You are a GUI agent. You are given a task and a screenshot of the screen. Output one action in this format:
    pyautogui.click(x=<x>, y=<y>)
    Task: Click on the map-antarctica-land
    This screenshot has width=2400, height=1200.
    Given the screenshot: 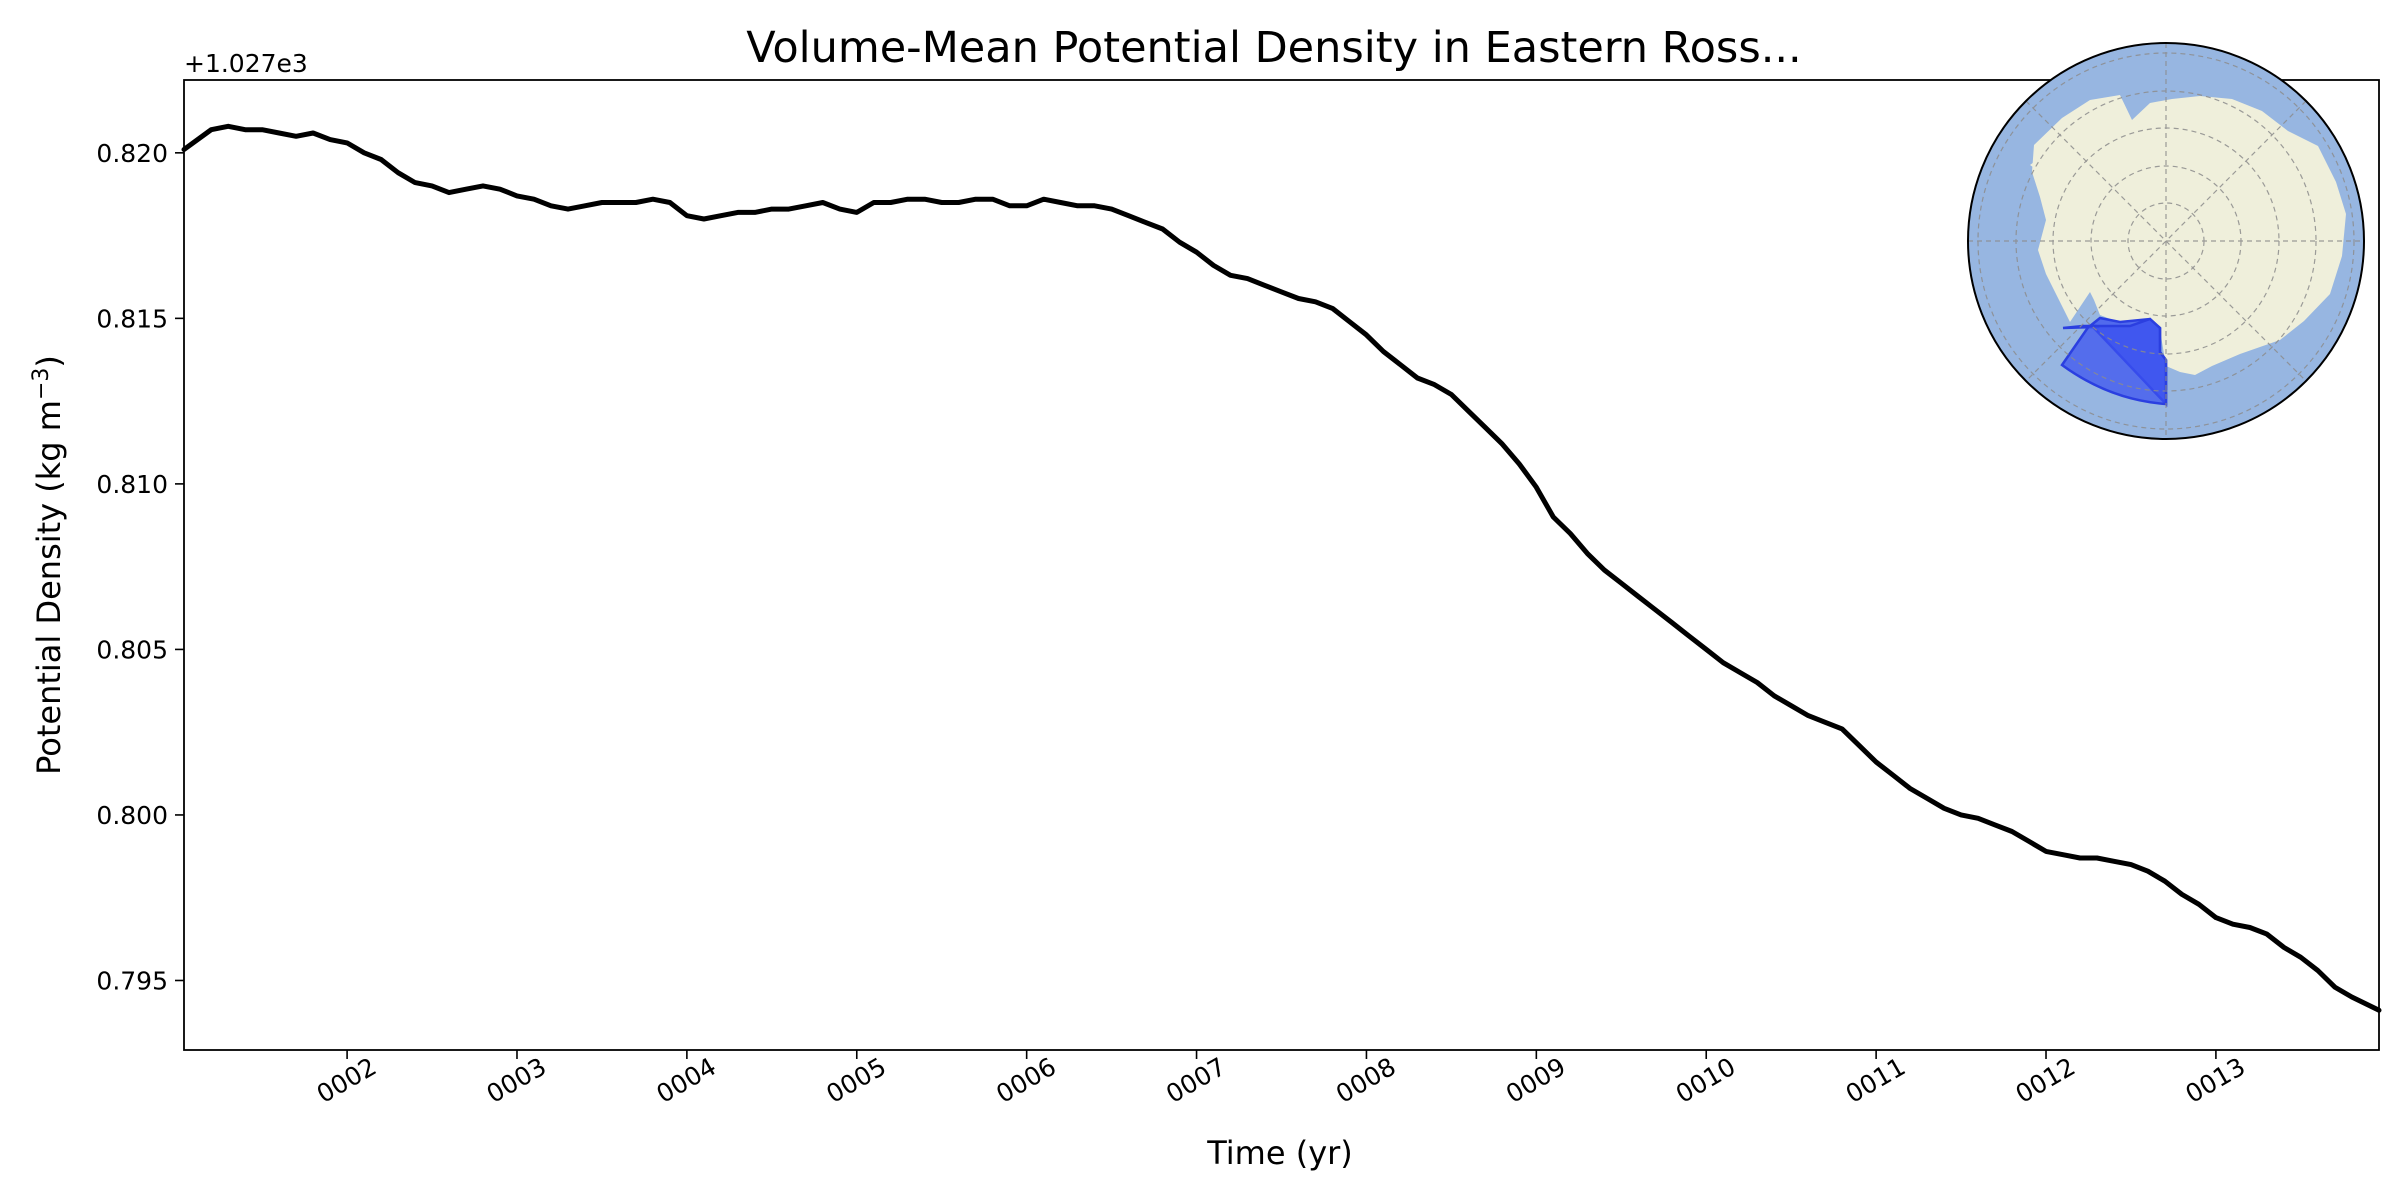 What is the action you would take?
    pyautogui.click(x=2189, y=235)
    